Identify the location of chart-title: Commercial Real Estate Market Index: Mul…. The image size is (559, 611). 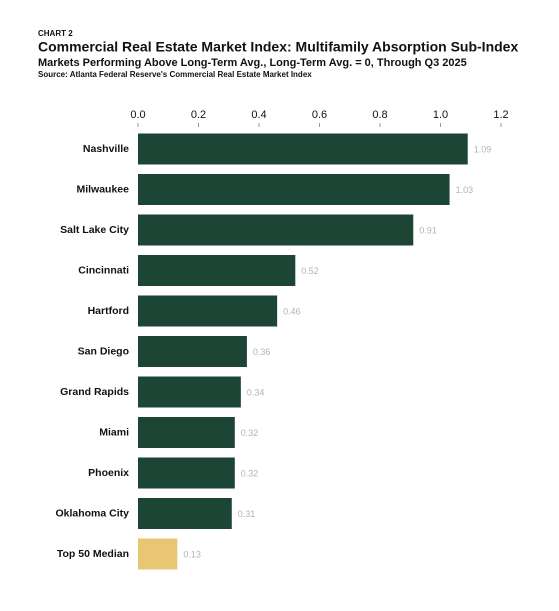
(278, 47).